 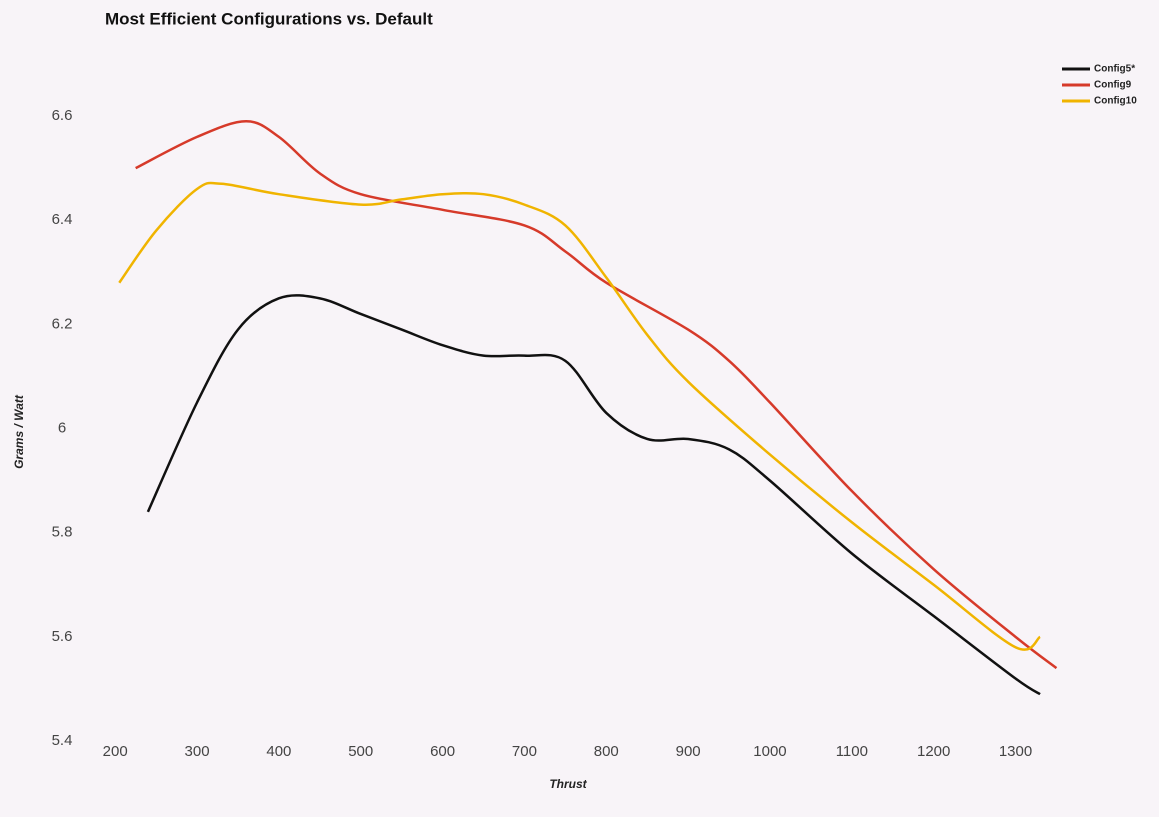 I want to click on legend-label: Config10, so click(x=1115, y=101).